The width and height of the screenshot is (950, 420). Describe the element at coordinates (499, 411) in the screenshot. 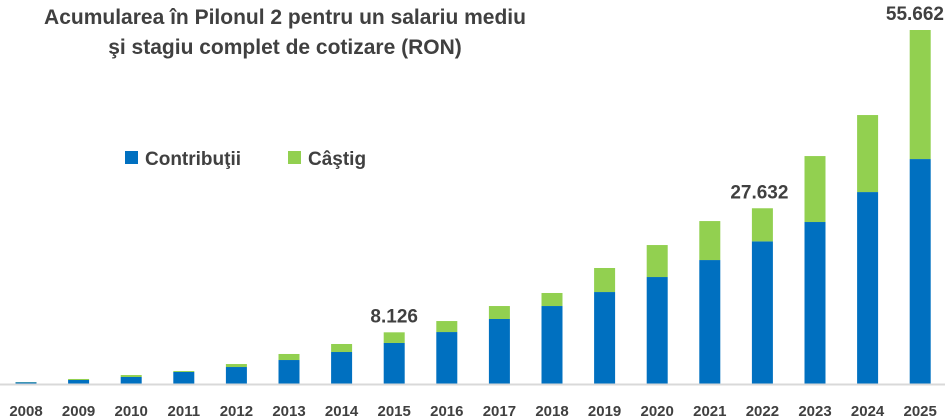

I see `x-tick-label-2017: 2017` at that location.